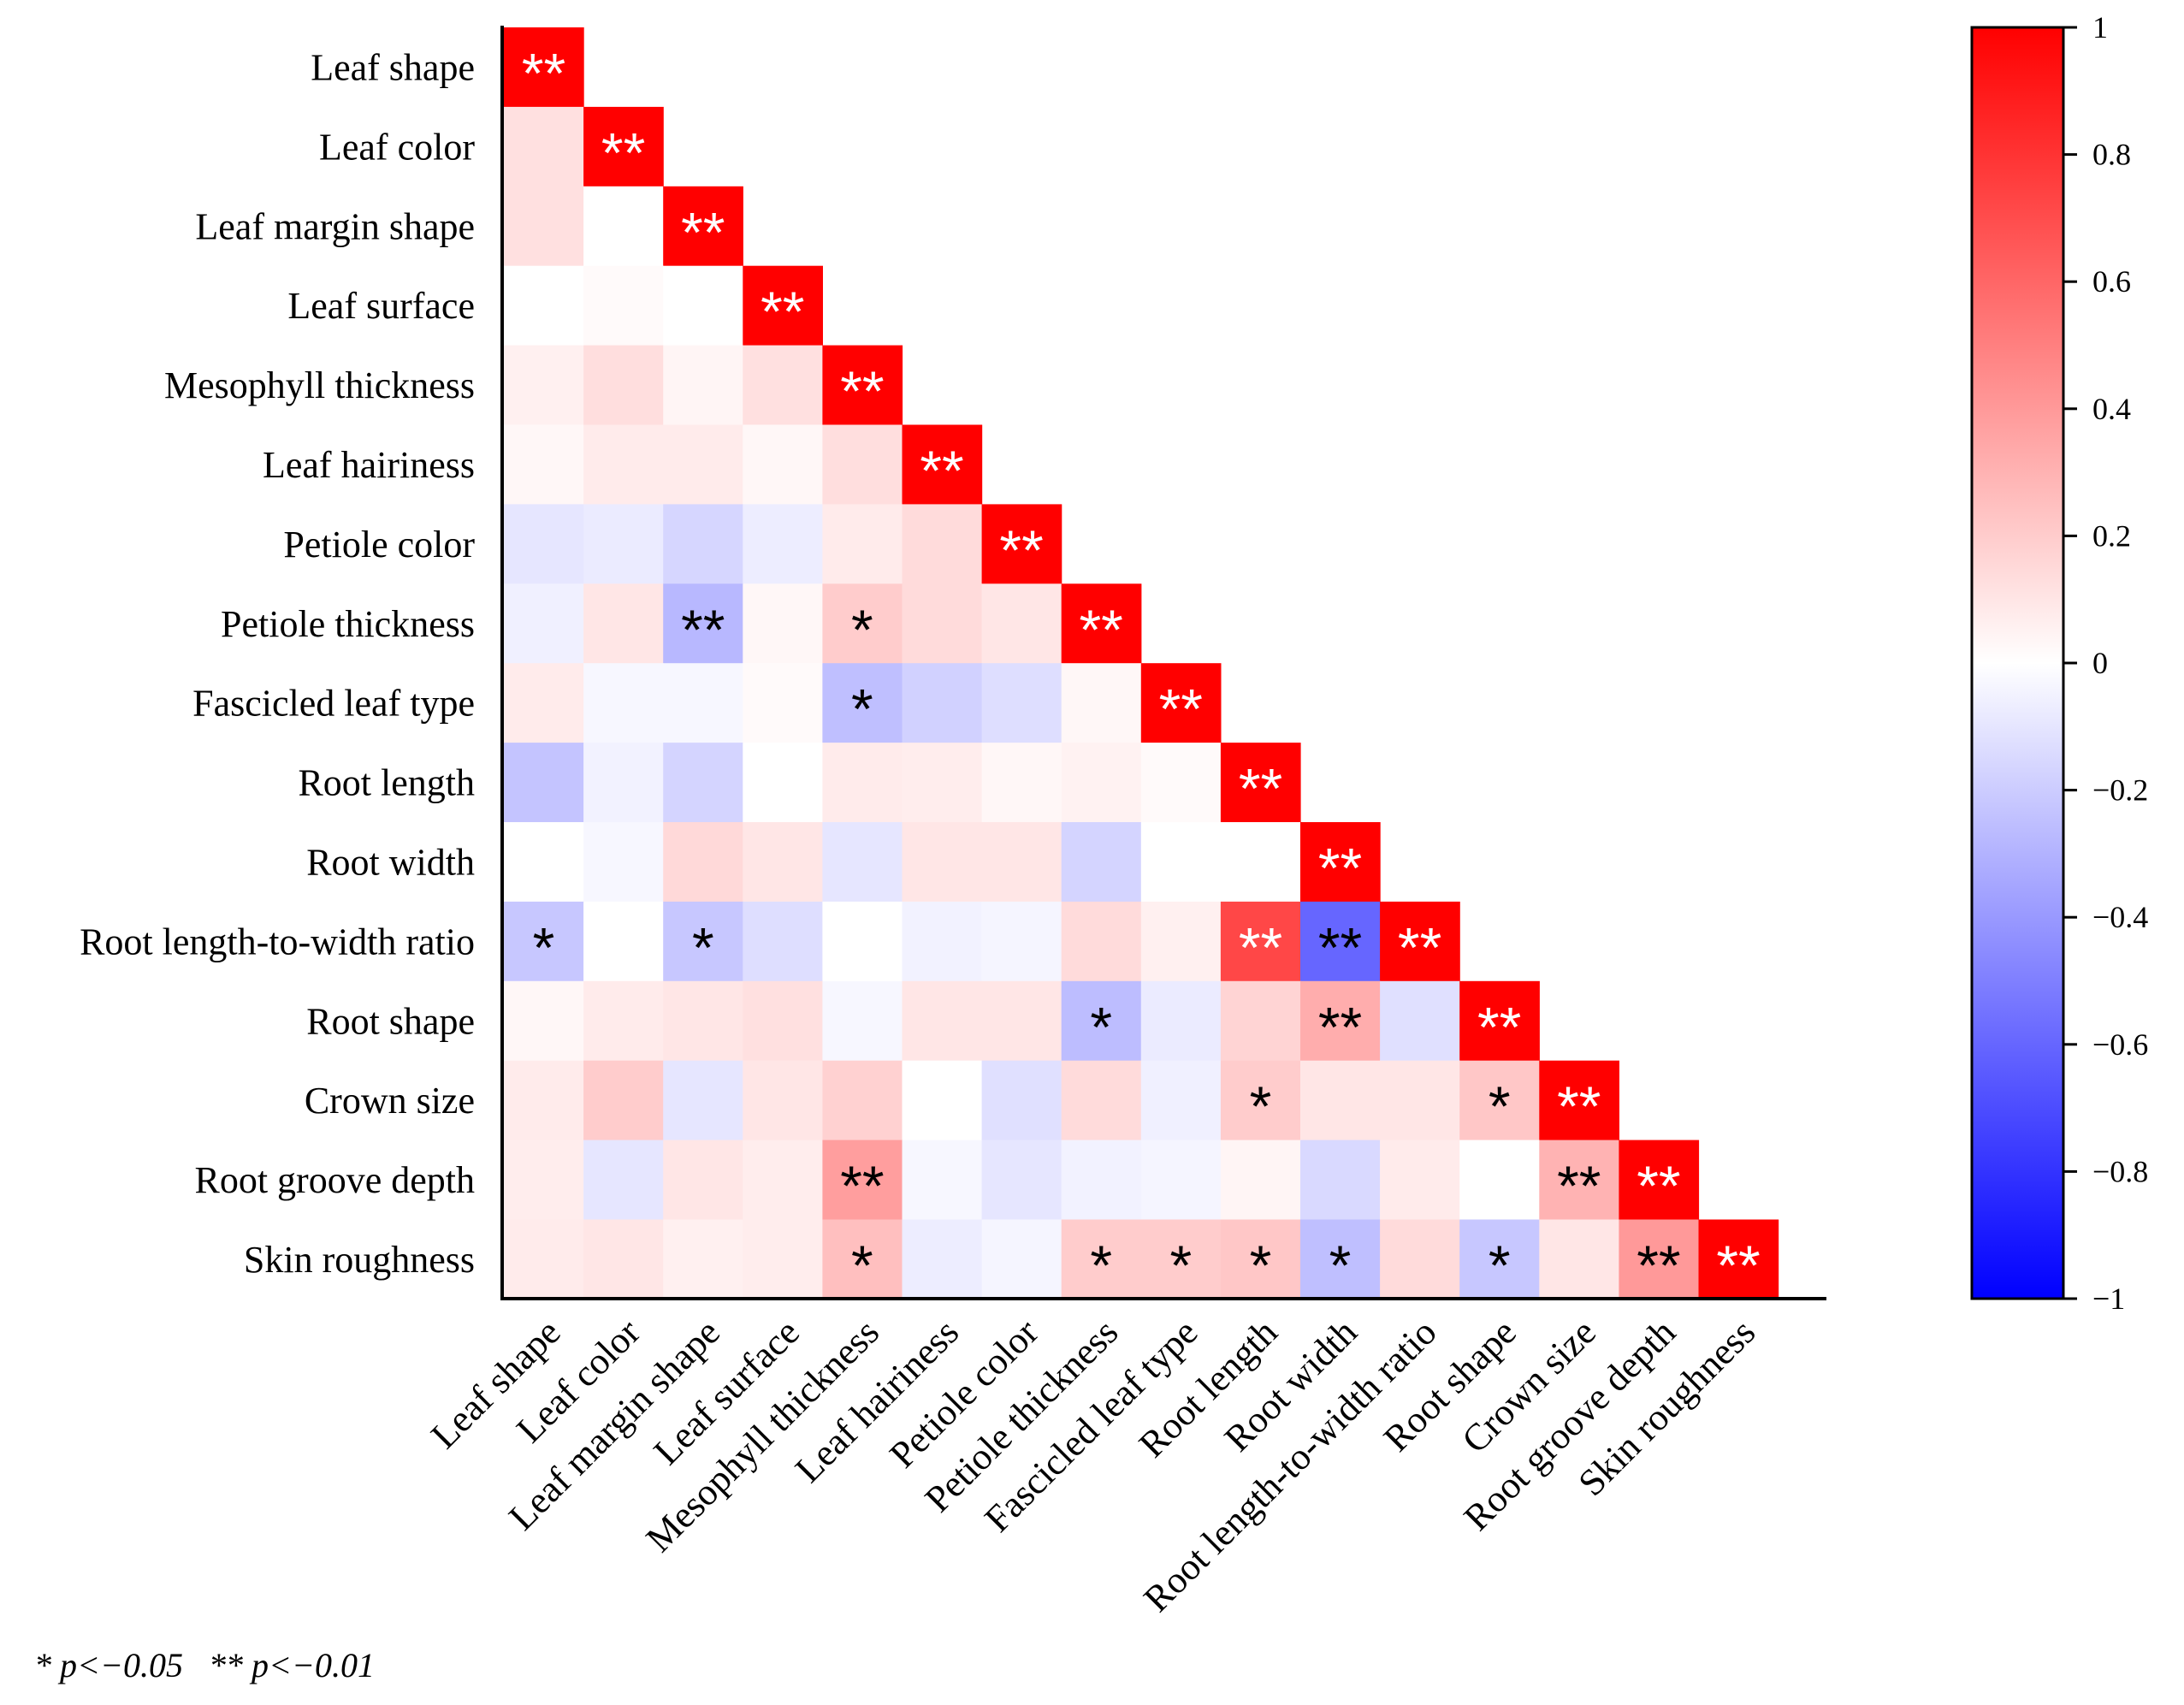 This screenshot has width=2184, height=1705. What do you see at coordinates (2108, 1299) in the screenshot?
I see `colorbar-tick-label: −1` at bounding box center [2108, 1299].